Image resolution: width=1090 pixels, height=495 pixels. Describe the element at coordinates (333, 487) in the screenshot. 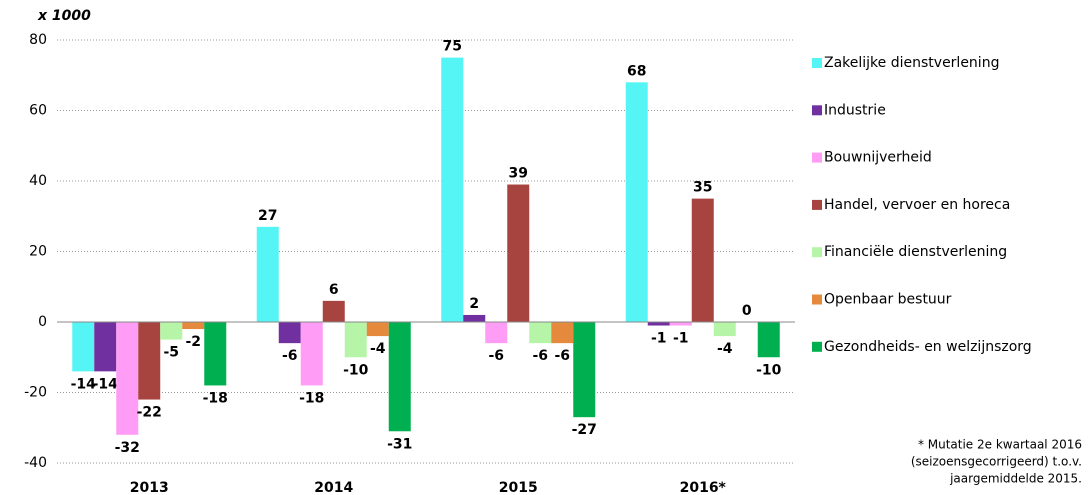

I see `x-tick-label: 2014` at that location.